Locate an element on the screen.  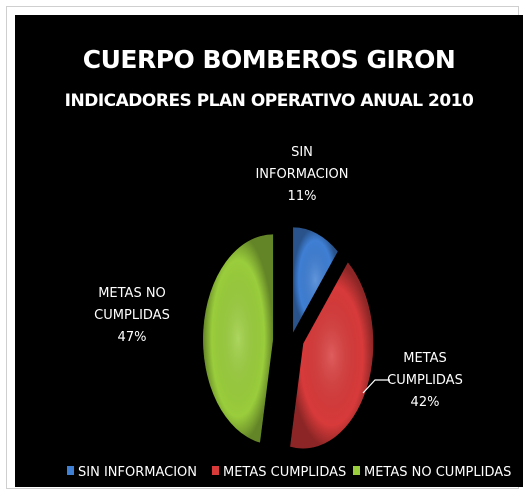
slice-label-sin-informacion: SIN INFORMACION 11% is located at coordinates (301, 174).